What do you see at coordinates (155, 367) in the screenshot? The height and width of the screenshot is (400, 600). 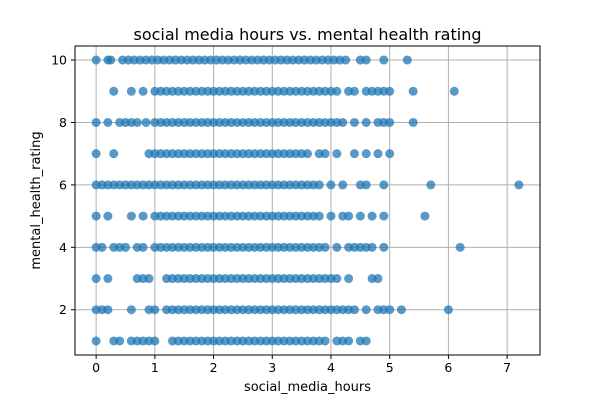 I see `x-tick-label: 1` at bounding box center [155, 367].